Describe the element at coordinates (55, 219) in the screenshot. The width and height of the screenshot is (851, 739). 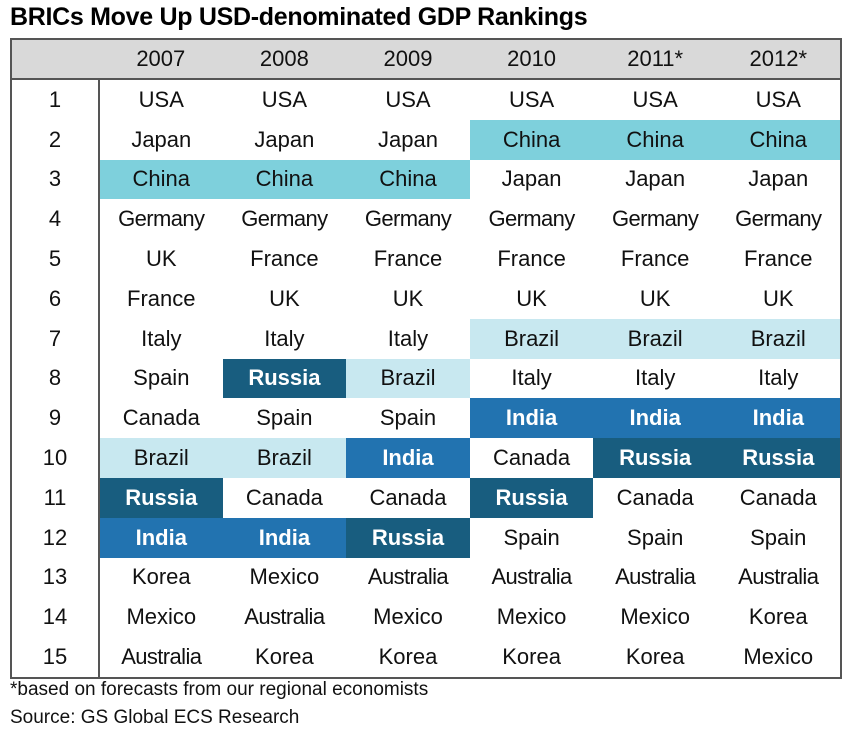
I see `rank-cell: 4` at that location.